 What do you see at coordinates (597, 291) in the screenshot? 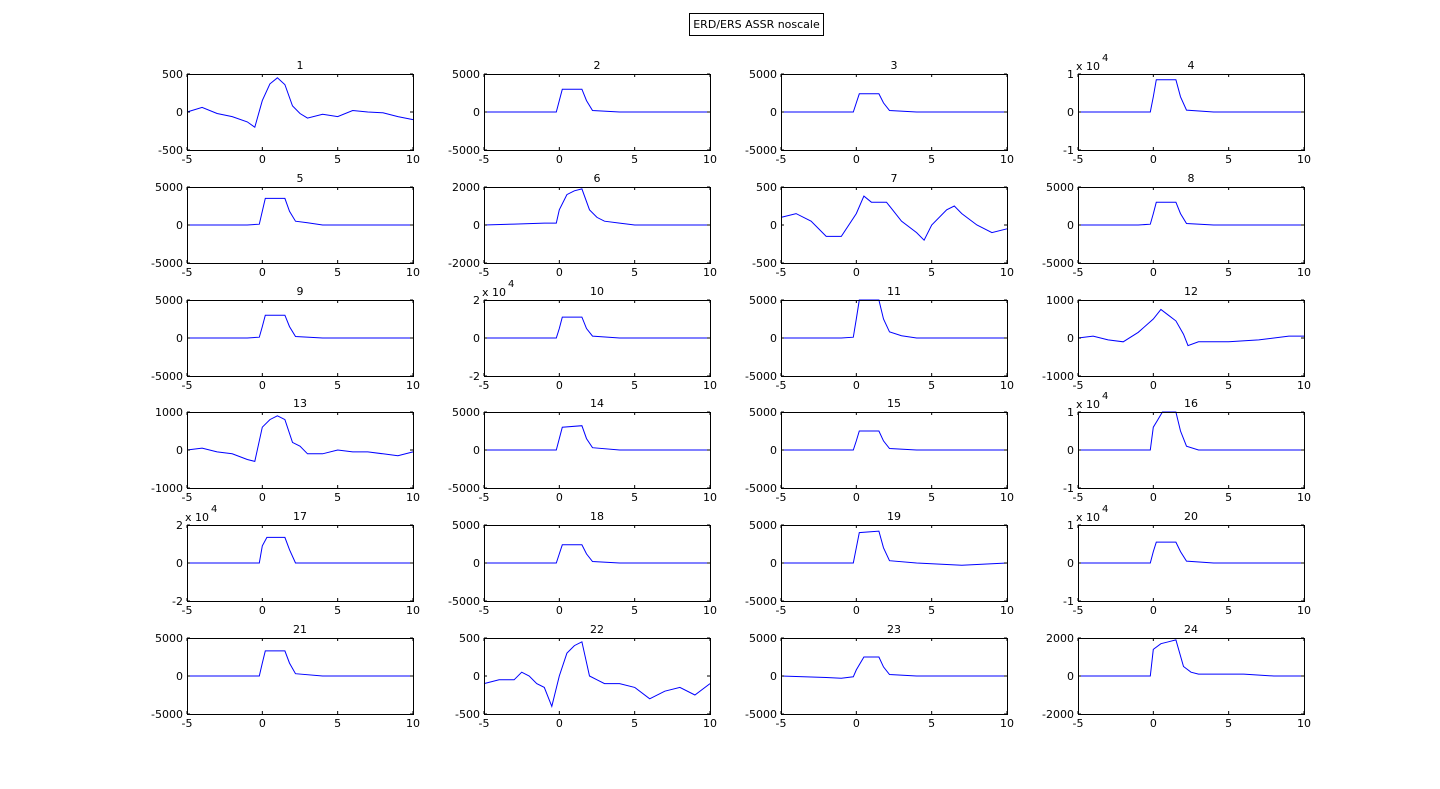
I see `subplot-title: 10` at bounding box center [597, 291].